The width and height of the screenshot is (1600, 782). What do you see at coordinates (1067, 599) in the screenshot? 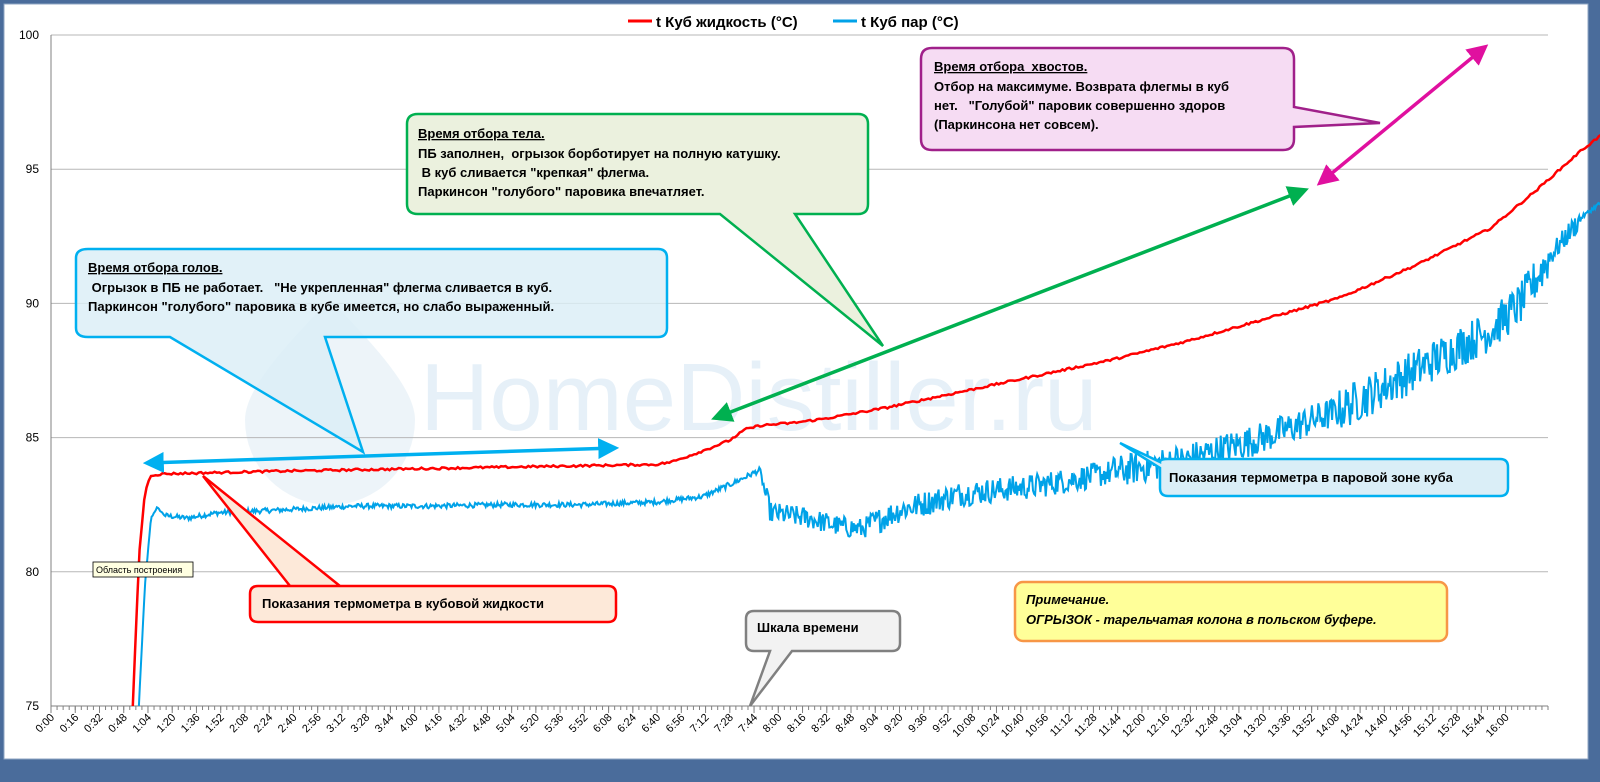
I see `note-line: Примечание.` at bounding box center [1067, 599].